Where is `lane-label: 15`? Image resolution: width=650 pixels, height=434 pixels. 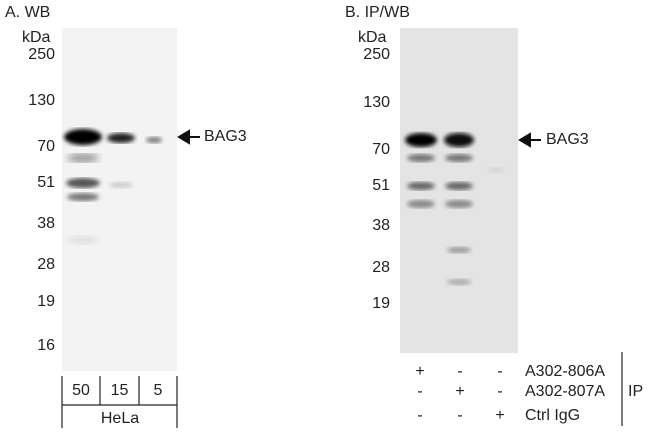 lane-label: 15 is located at coordinates (120, 390).